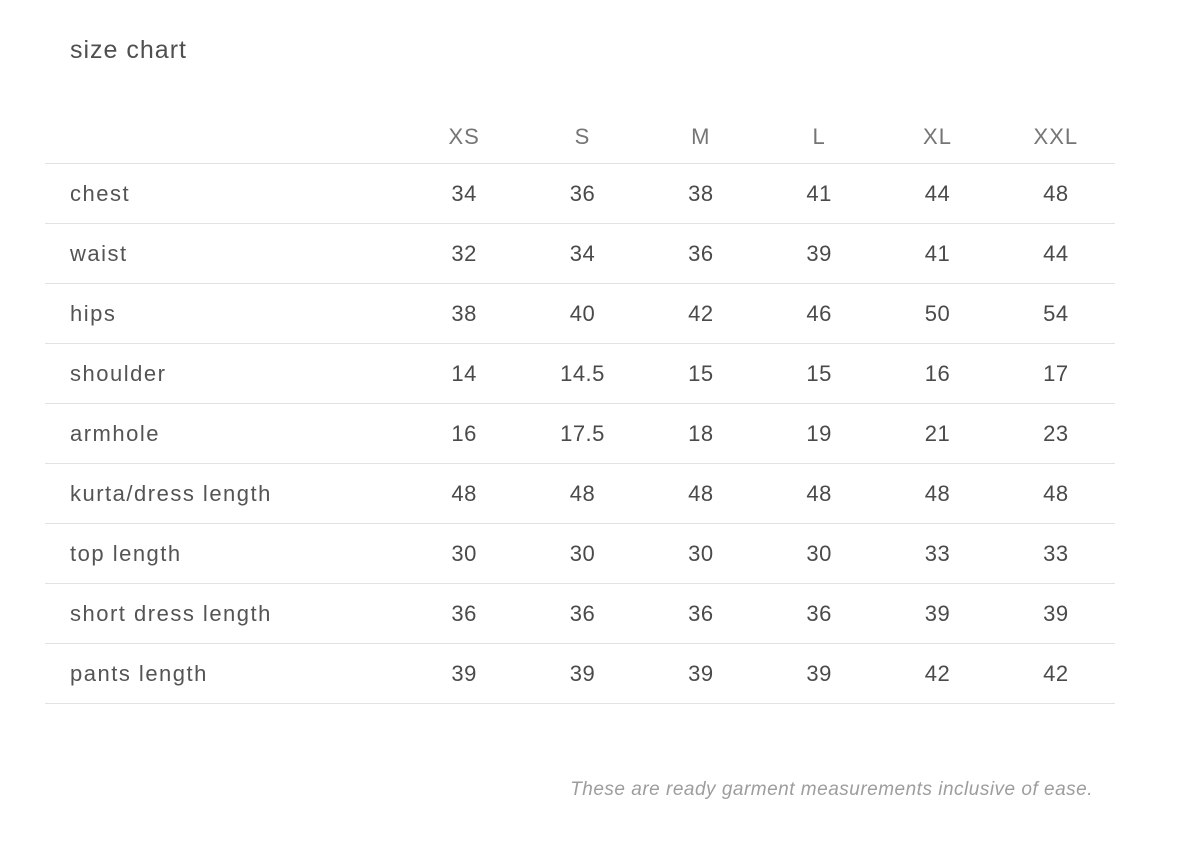 The width and height of the screenshot is (1200, 850). I want to click on measurement-label: waist, so click(225, 253).